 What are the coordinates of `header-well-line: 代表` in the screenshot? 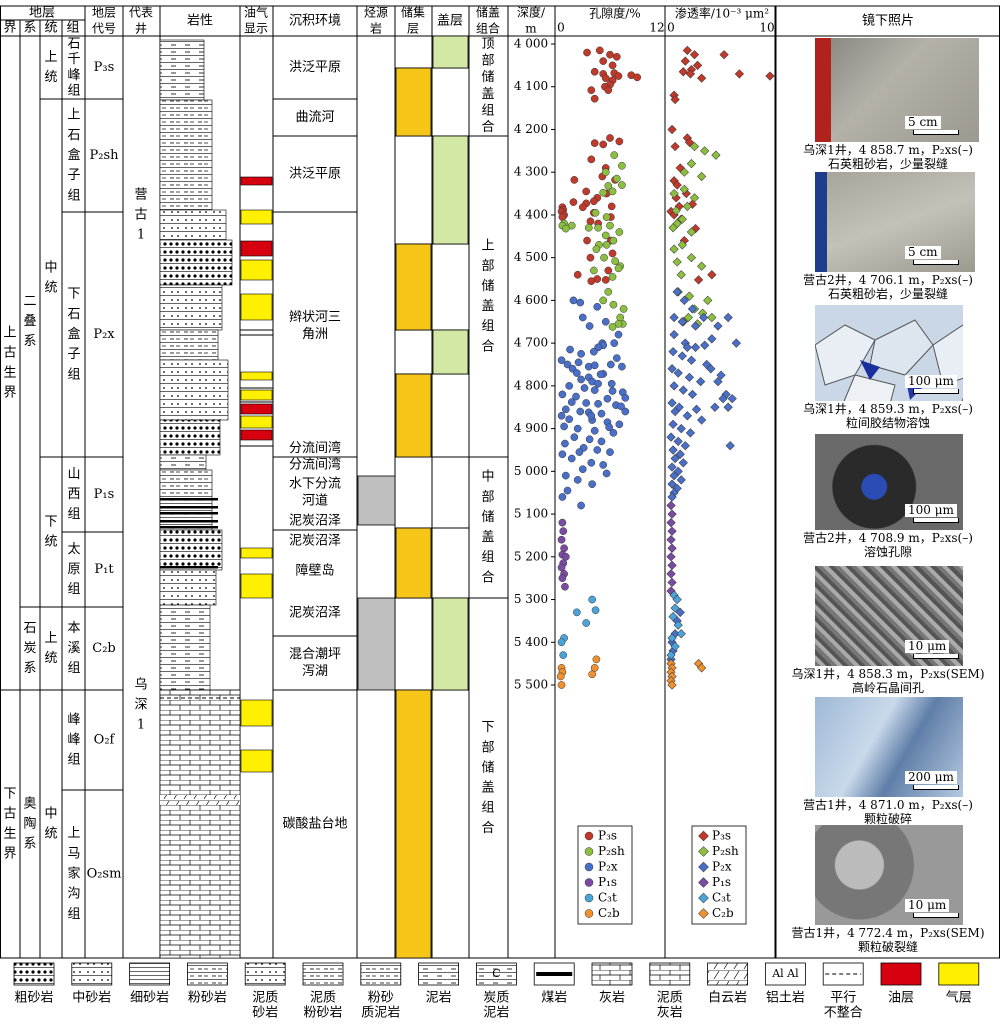 It's located at (141, 13).